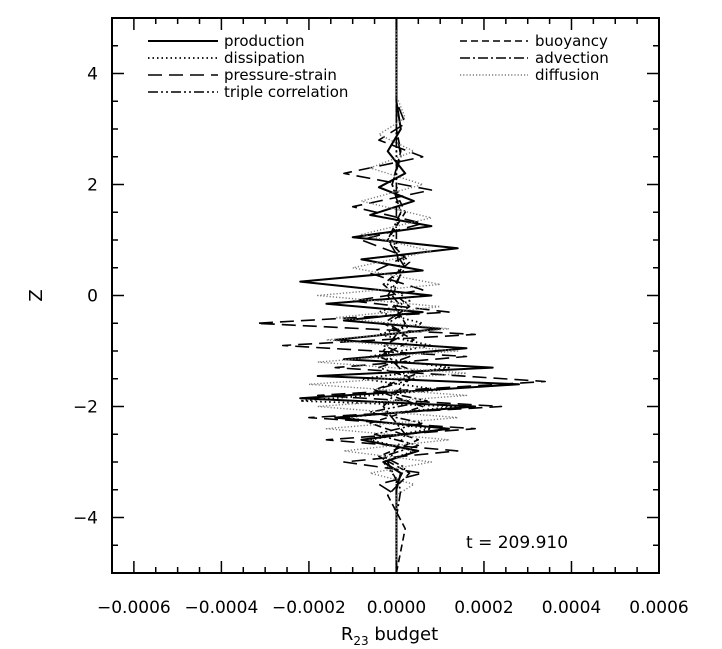 The width and height of the screenshot is (722, 649). What do you see at coordinates (85, 519) in the screenshot?
I see `y-tick-label: −4` at bounding box center [85, 519].